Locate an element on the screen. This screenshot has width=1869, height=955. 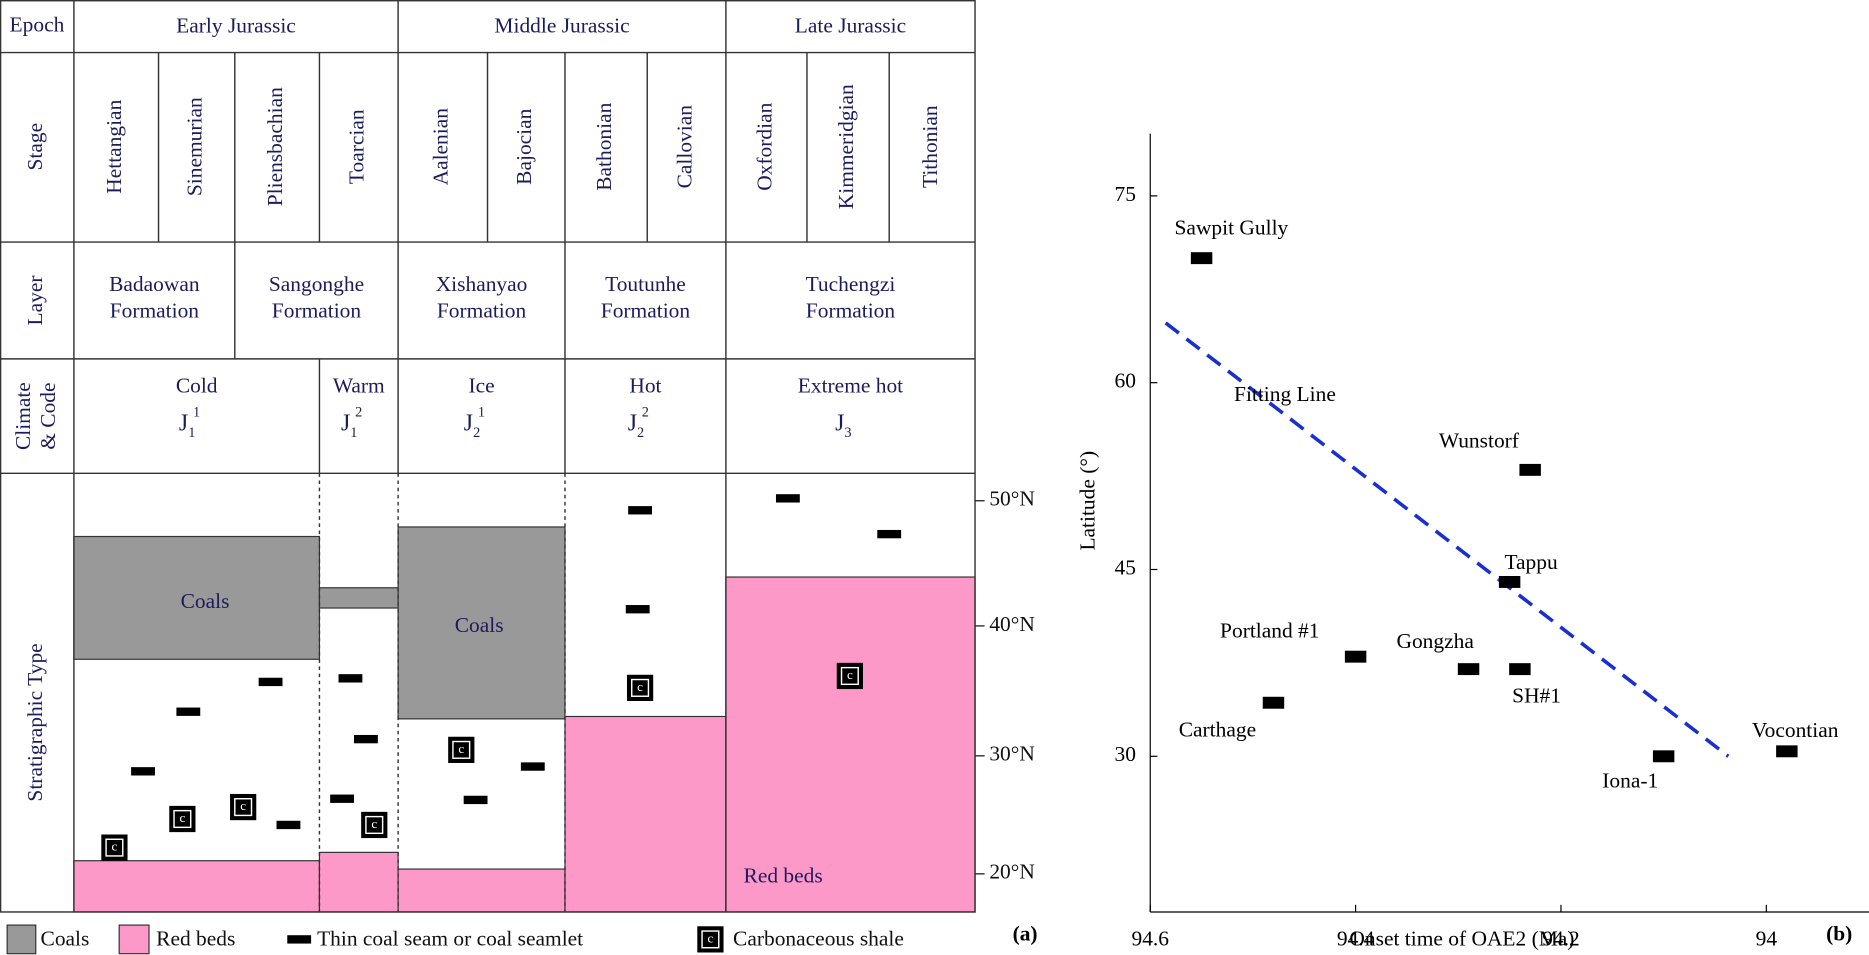
fitting-line-label: Fitting Line is located at coordinates (1285, 394).